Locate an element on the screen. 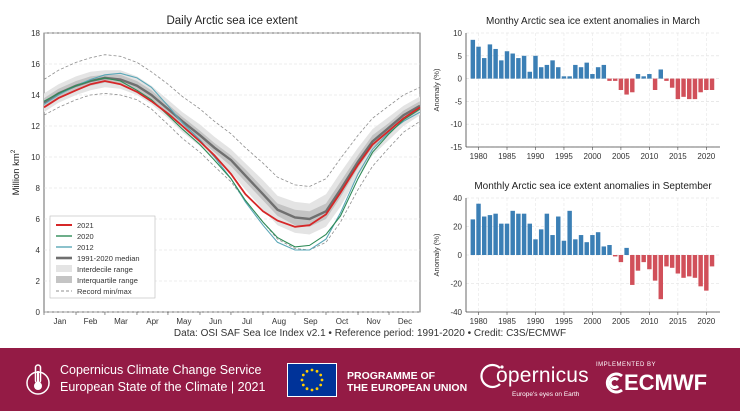 The width and height of the screenshot is (740, 411). september-bar-1990 is located at coordinates (535, 247).